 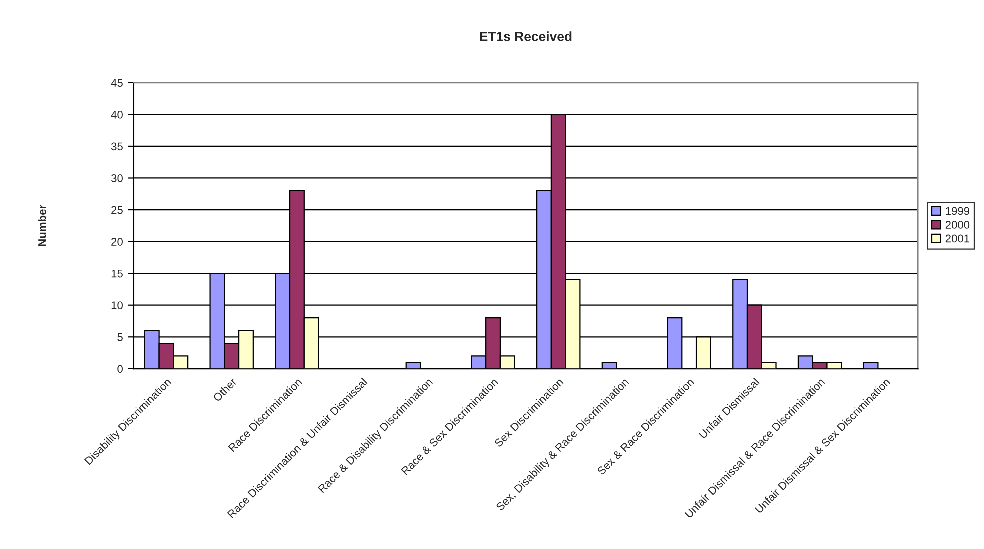 I want to click on y-tick-label: 25, so click(x=117, y=210).